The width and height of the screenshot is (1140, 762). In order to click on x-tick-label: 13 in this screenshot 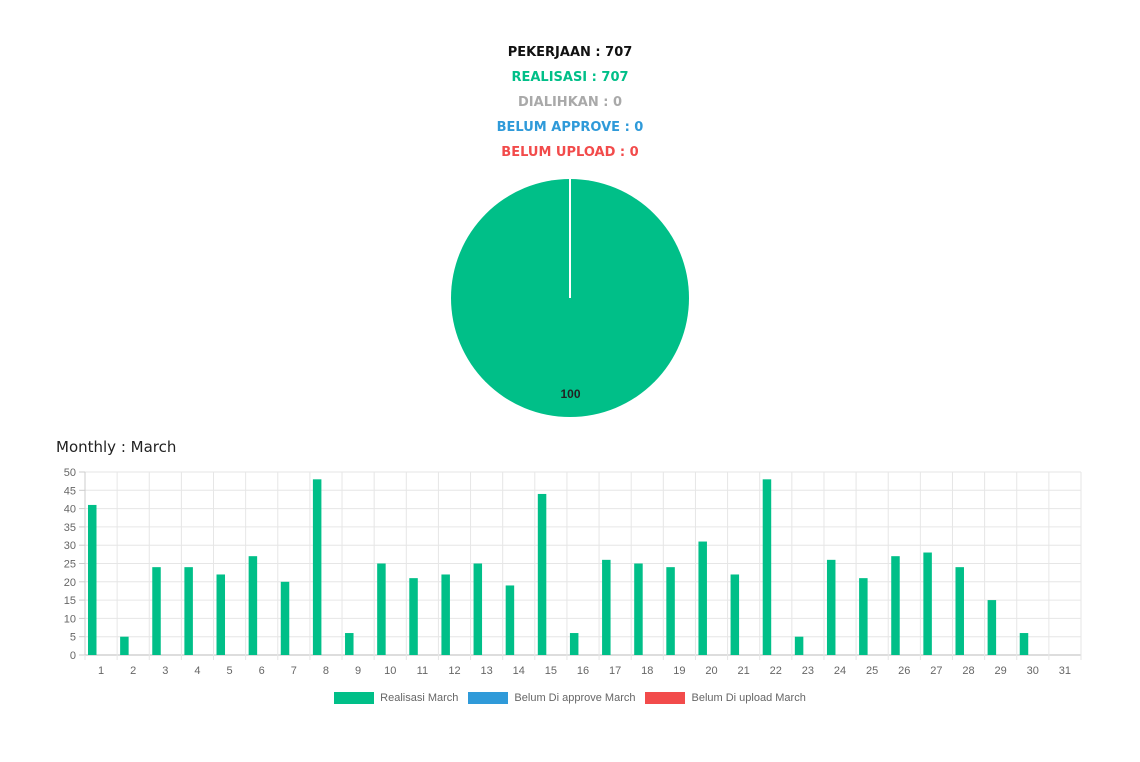, I will do `click(486, 671)`.